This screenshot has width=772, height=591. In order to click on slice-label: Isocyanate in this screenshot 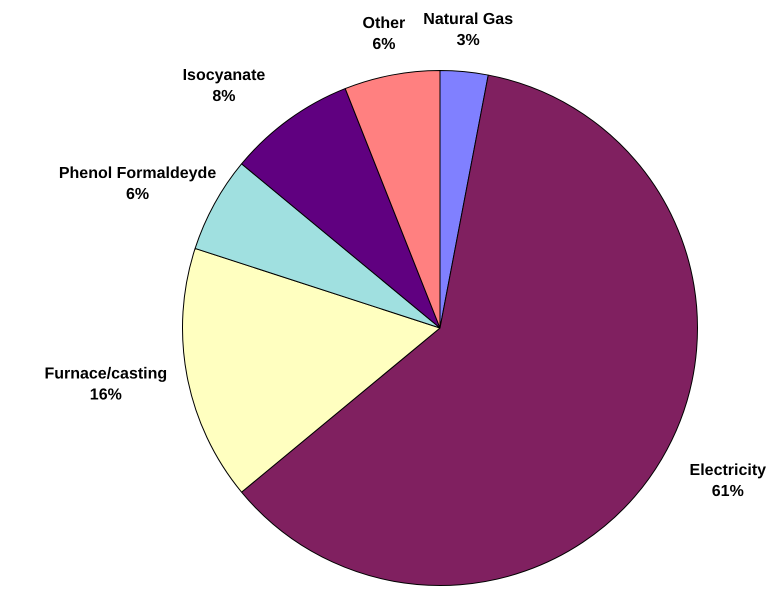, I will do `click(224, 75)`.